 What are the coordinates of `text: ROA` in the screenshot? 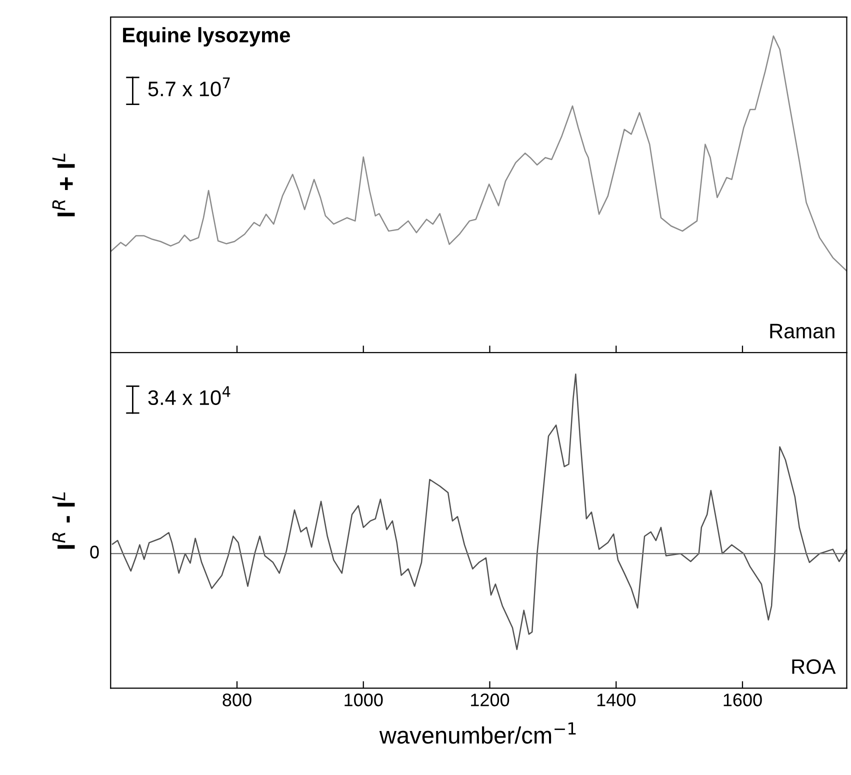 It's located at (814, 666).